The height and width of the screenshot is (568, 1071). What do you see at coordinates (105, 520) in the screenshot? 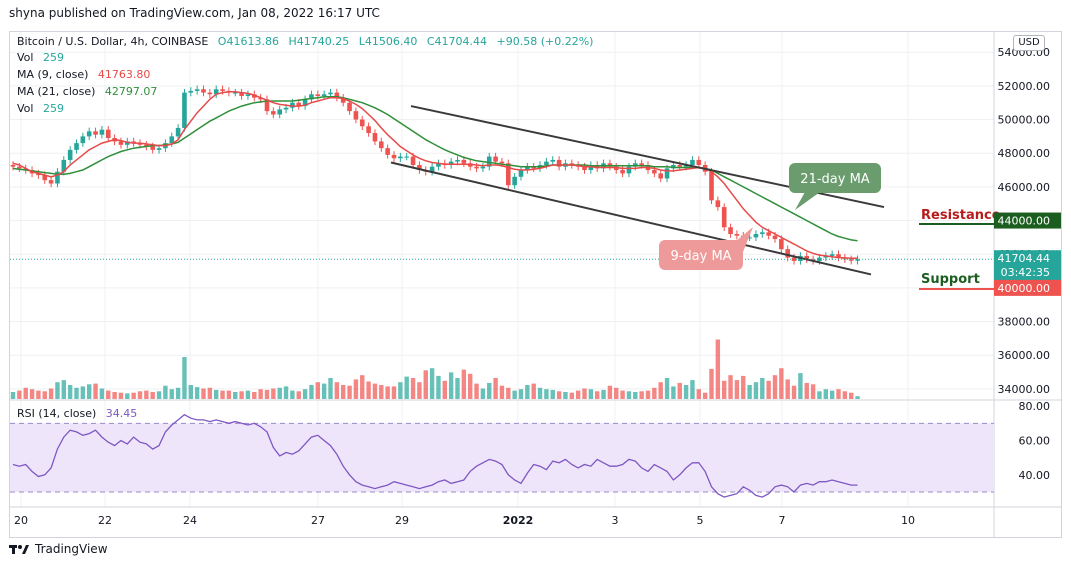
I see `time-tick-label: 22` at bounding box center [105, 520].